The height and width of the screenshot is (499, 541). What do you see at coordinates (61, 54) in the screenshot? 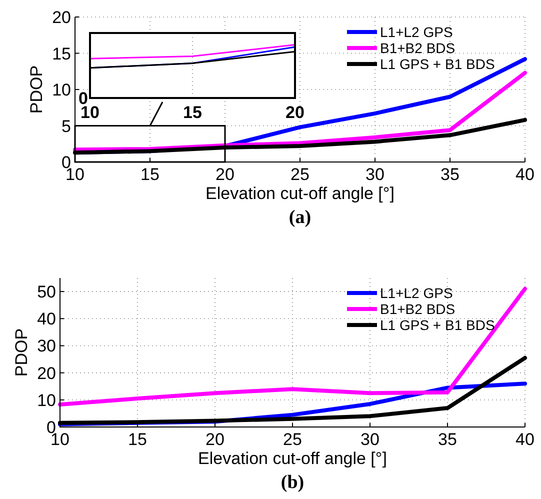
I see `y-tick-label: 15` at bounding box center [61, 54].